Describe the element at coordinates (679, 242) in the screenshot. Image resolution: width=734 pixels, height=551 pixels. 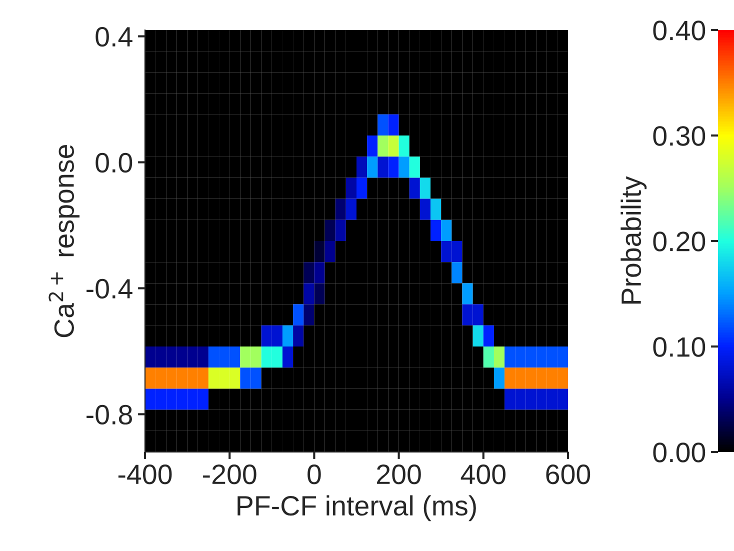
I see `color-bar-label: 0.20` at that location.